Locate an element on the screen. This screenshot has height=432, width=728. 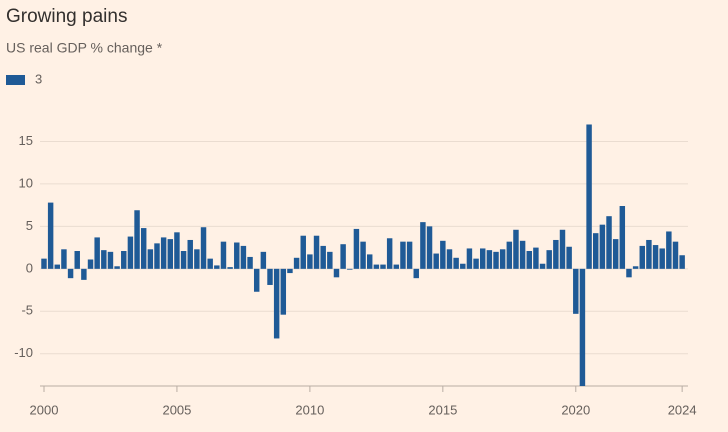
x-tick-label: 2015 is located at coordinates (442, 409).